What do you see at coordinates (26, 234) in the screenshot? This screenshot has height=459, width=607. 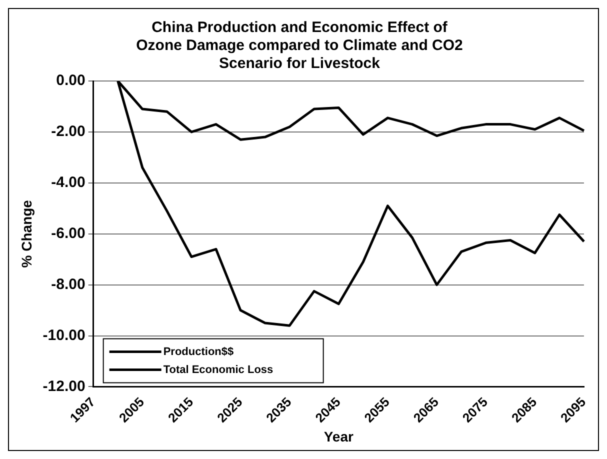 I see `y-axis-title: % Change` at bounding box center [26, 234].